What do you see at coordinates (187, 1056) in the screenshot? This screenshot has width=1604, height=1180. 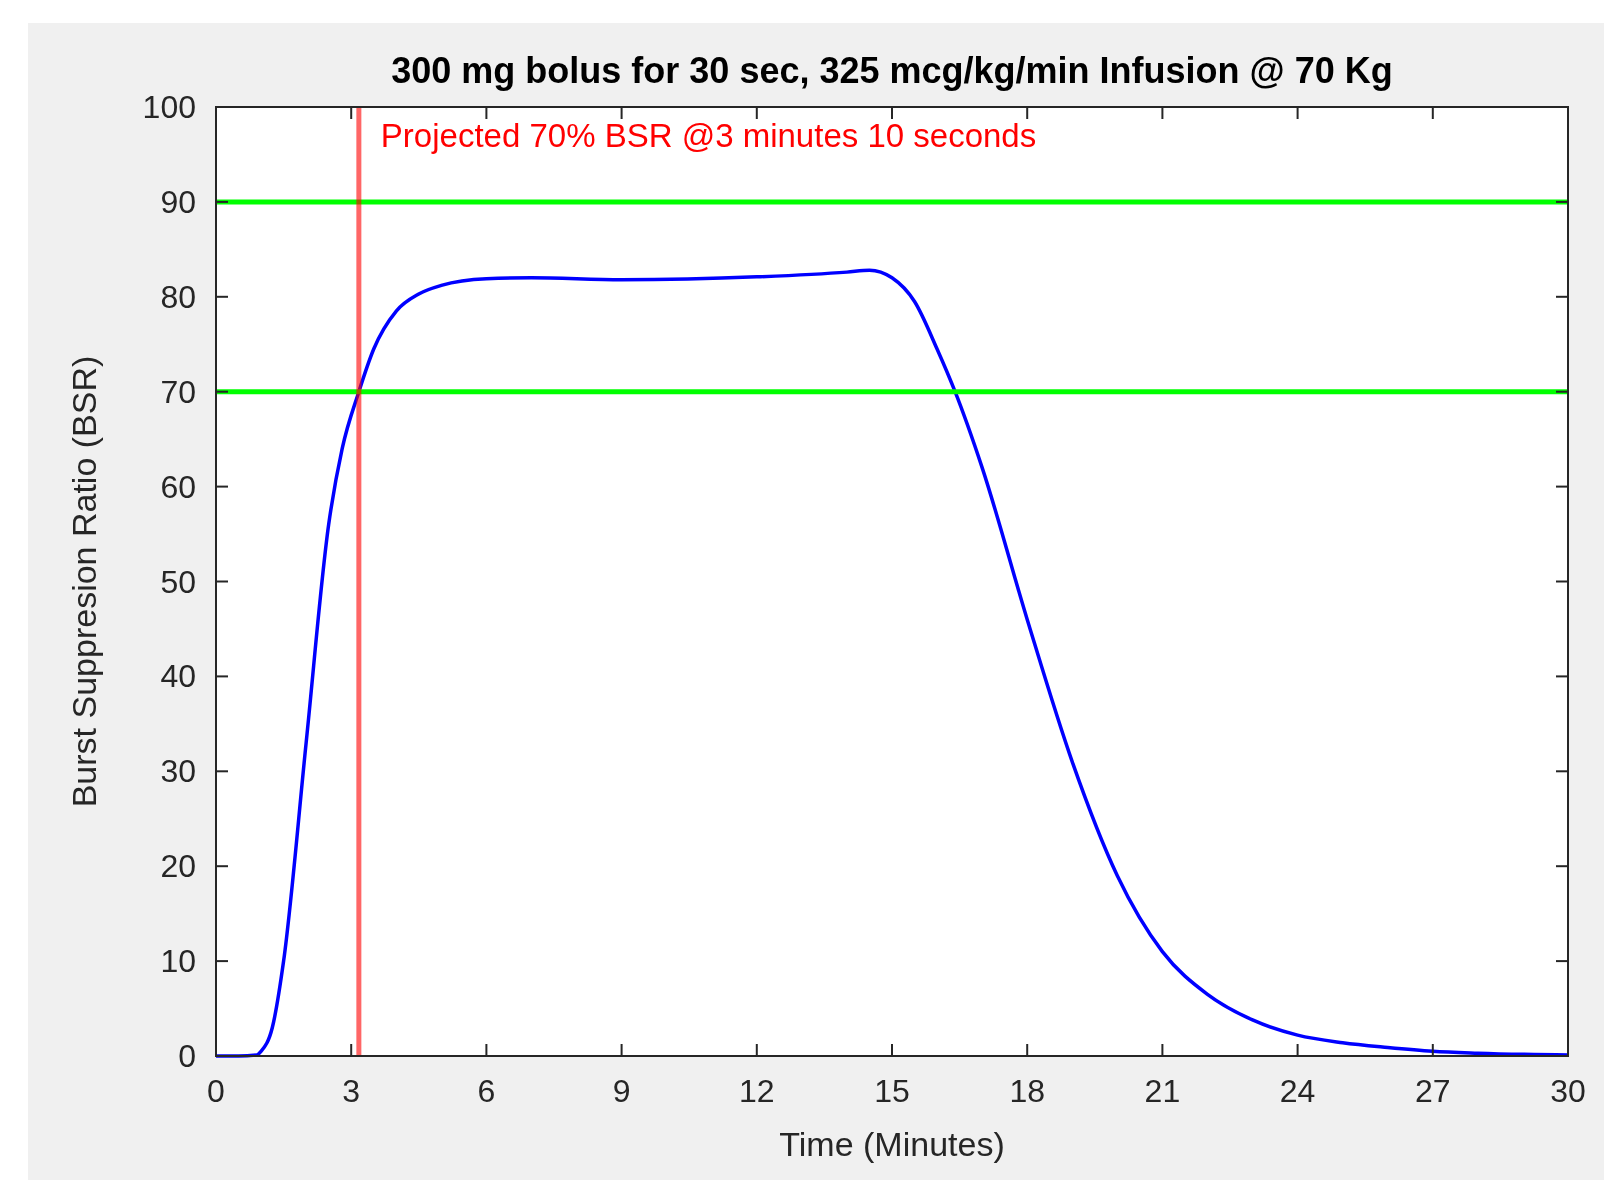 I see `y-tick-label: 0` at bounding box center [187, 1056].